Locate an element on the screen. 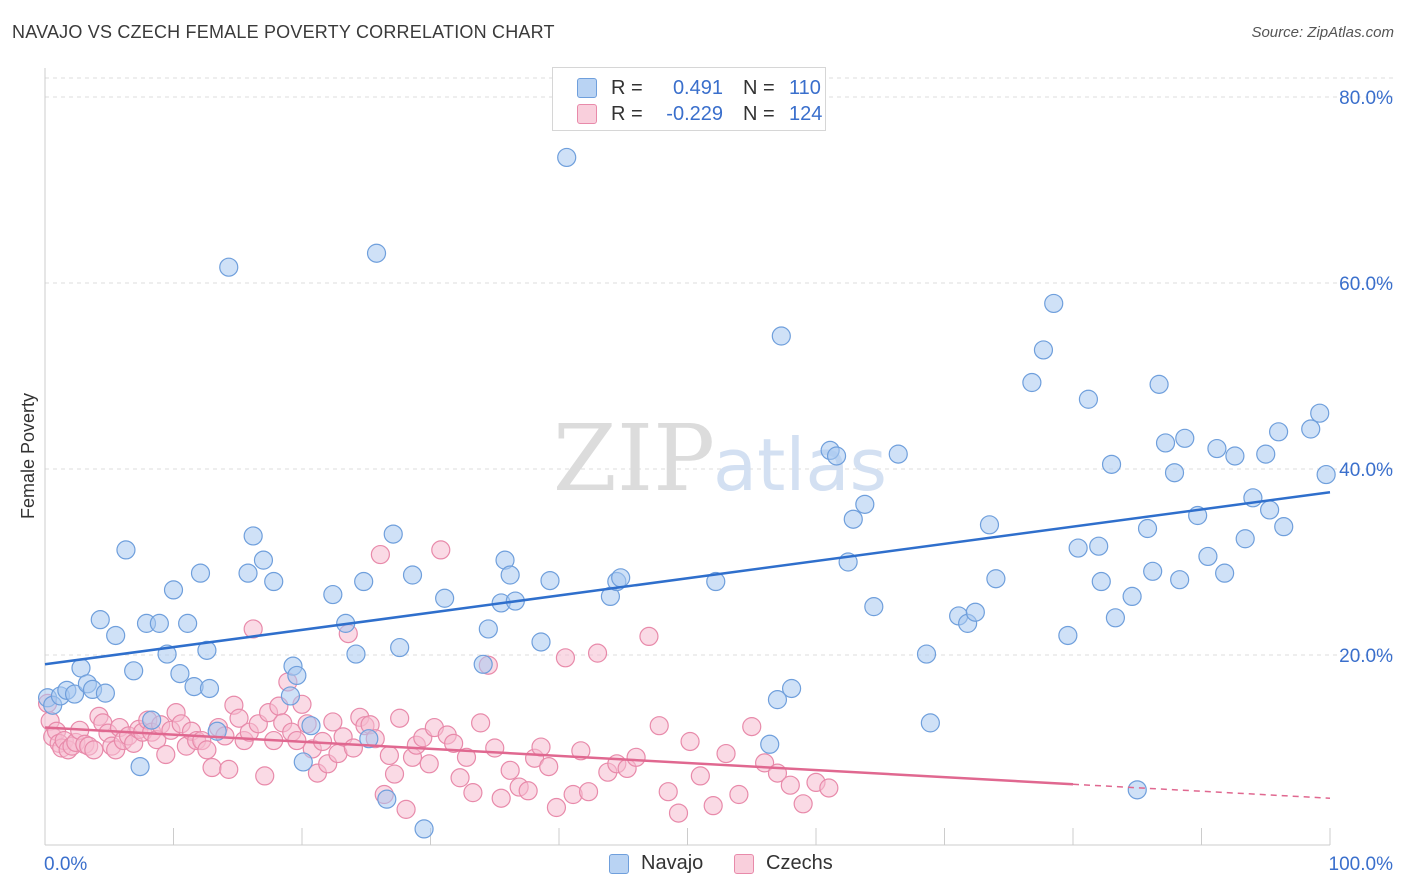 The width and height of the screenshot is (1406, 892). watermark-atlas: atlas is located at coordinates (800, 465).